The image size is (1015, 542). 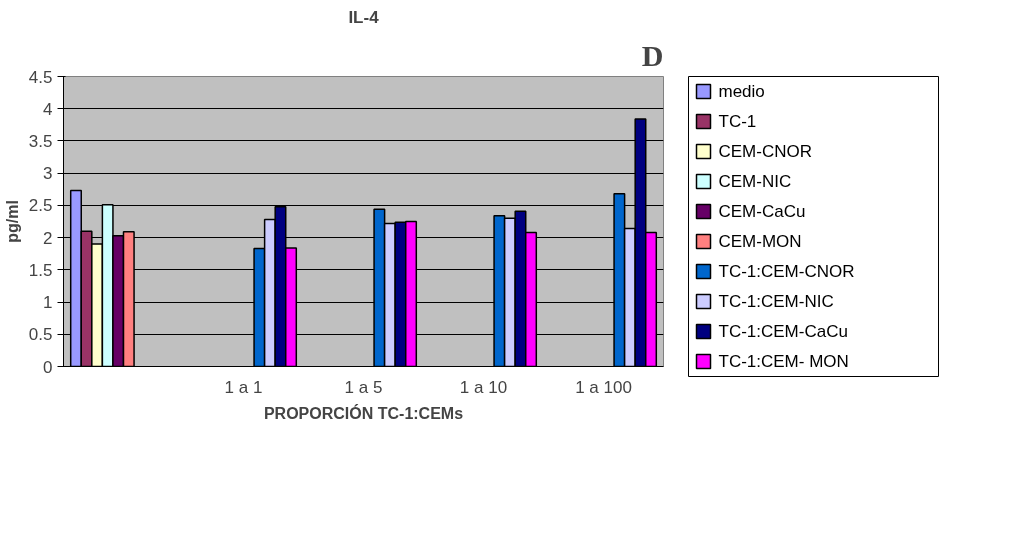 I want to click on y-tick-label: 2, so click(x=48, y=238).